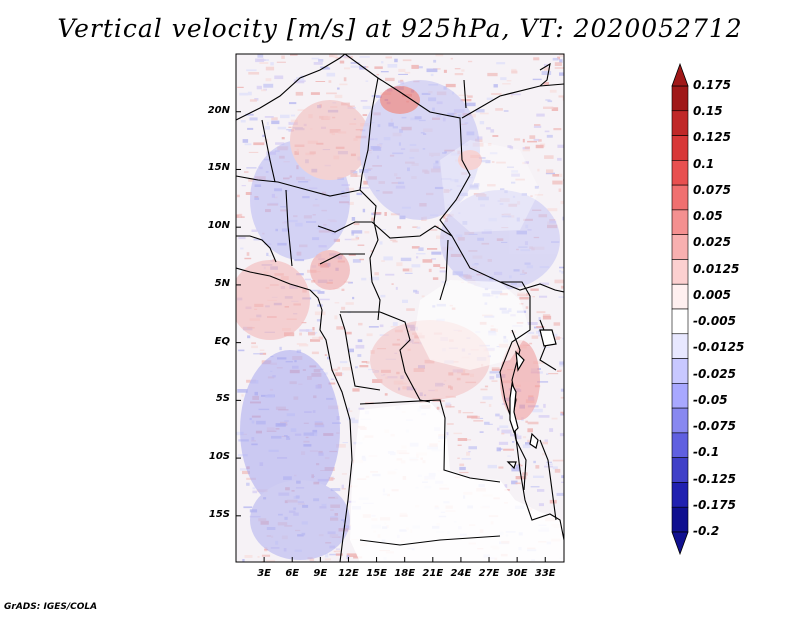 This screenshot has width=800, height=618. I want to click on lon-label: 15E, so click(376, 573).